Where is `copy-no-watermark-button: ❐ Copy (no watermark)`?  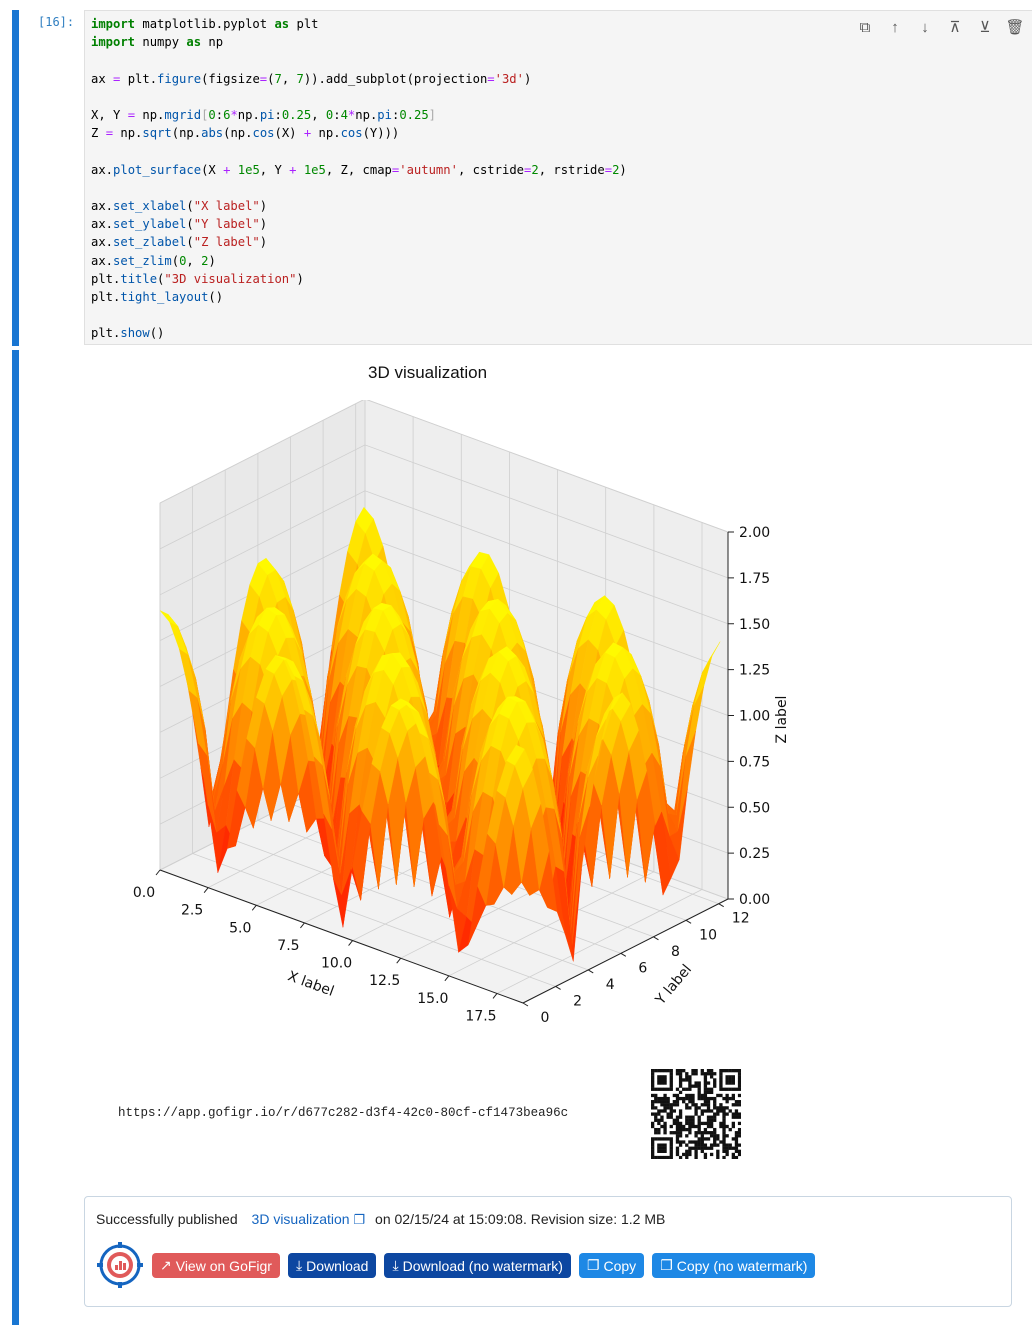 copy-no-watermark-button: ❐ Copy (no watermark) is located at coordinates (734, 1265).